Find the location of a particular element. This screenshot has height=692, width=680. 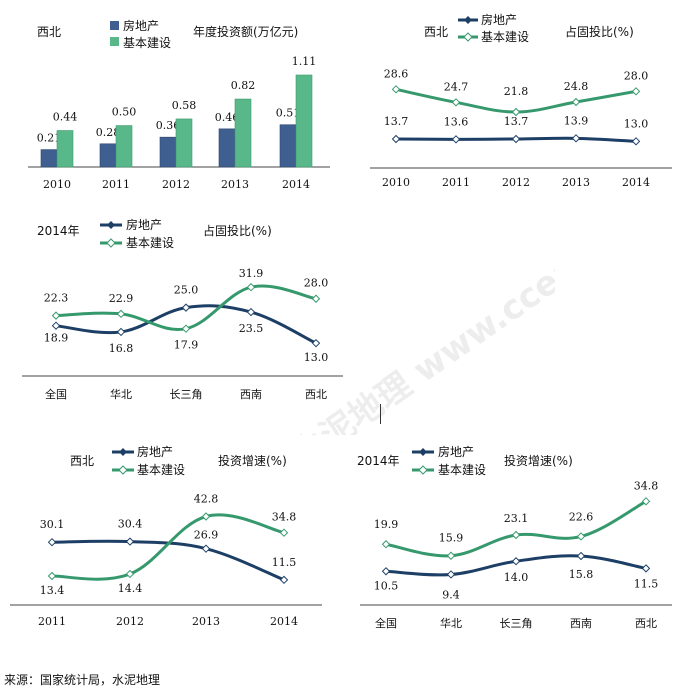

x-tick-label: 西北 is located at coordinates (646, 623).